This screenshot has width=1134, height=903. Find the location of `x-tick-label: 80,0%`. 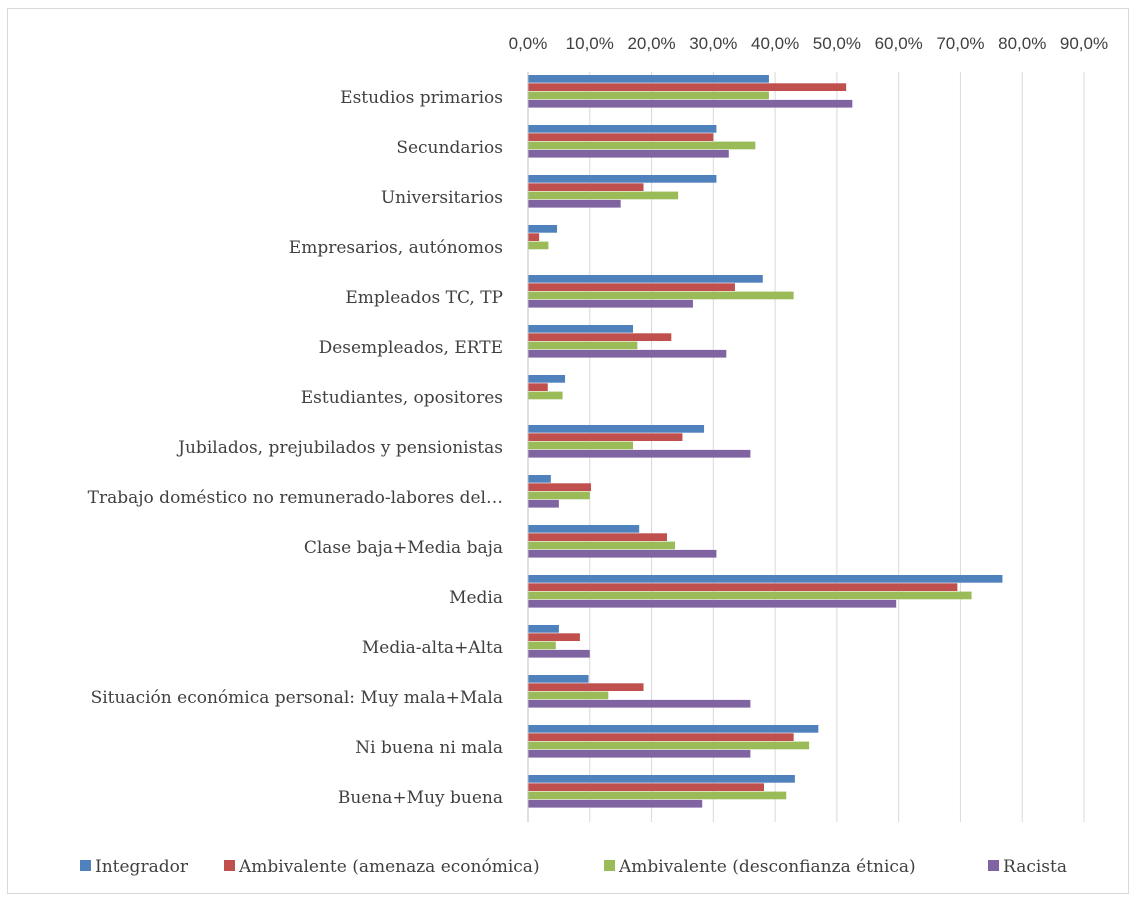

x-tick-label: 80,0% is located at coordinates (1022, 43).